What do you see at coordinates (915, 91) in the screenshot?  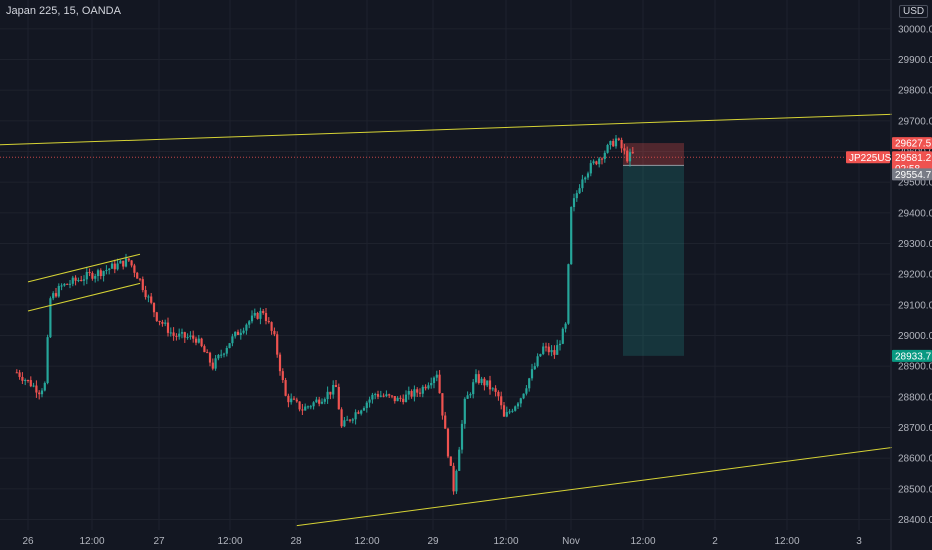 I see `y-tick-label: 29800.0` at bounding box center [915, 91].